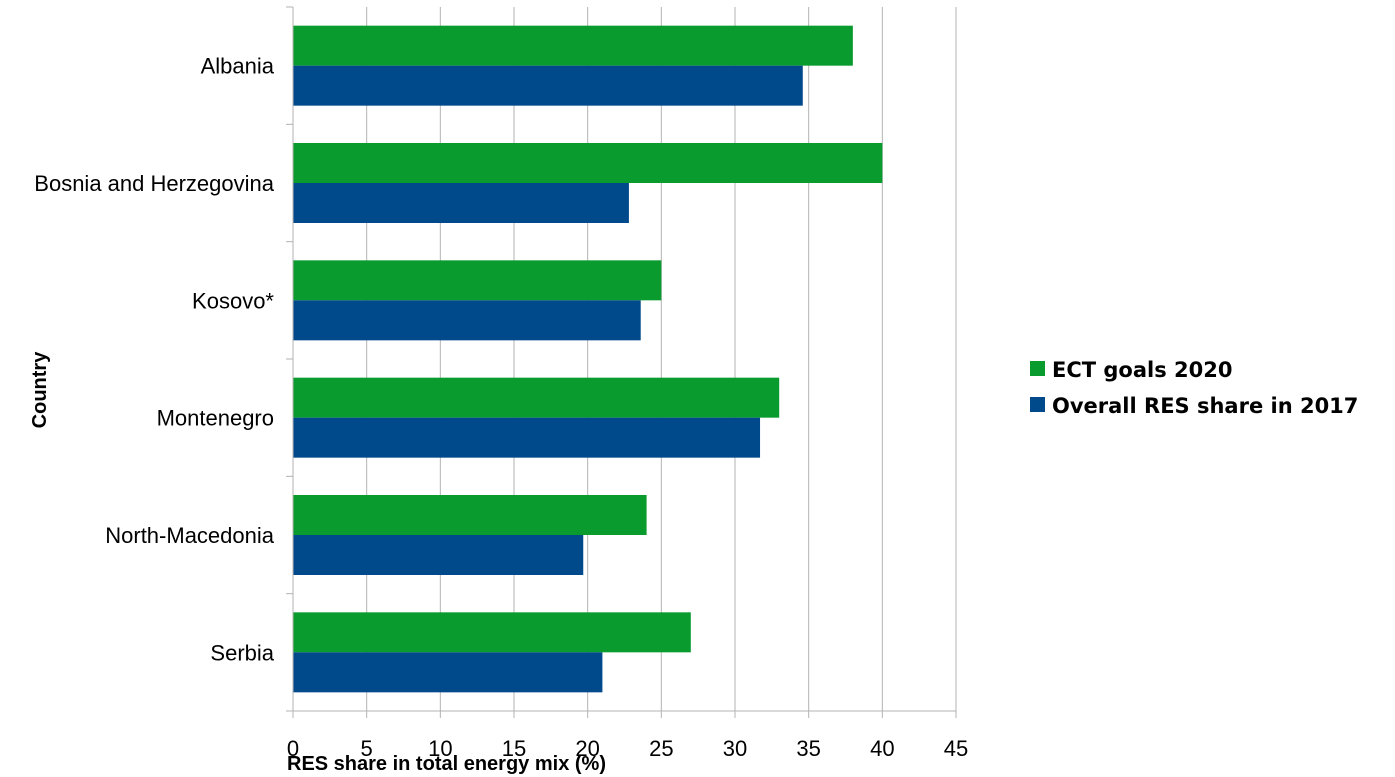 This screenshot has width=1395, height=777. What do you see at coordinates (40, 390) in the screenshot?
I see `y-axis-title: Country` at bounding box center [40, 390].